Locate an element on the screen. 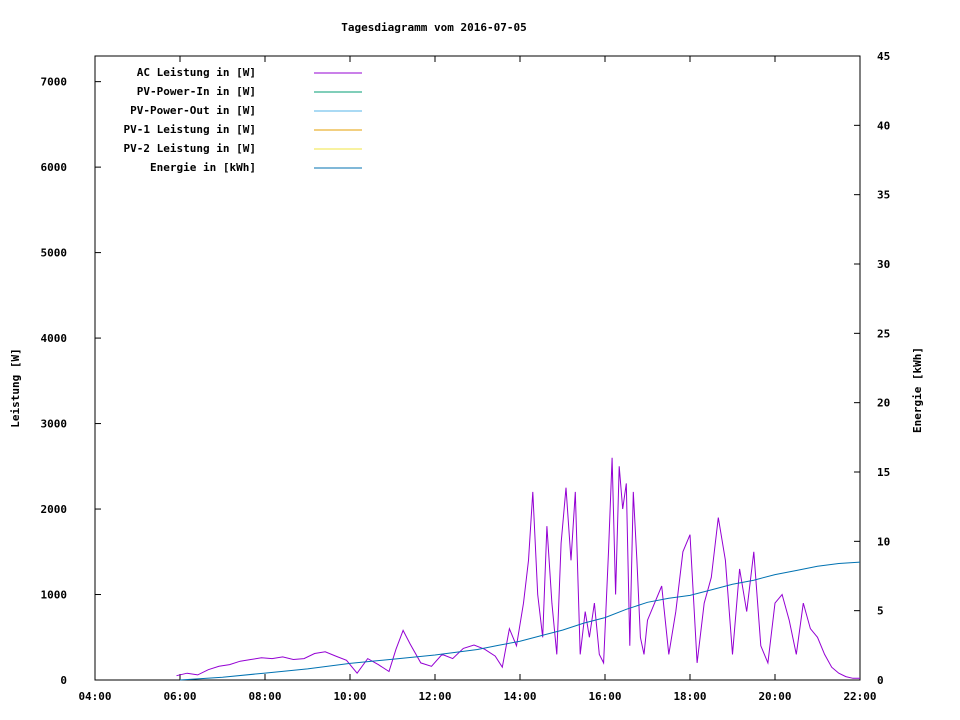 Image resolution: width=960 pixels, height=720 pixels. x-tick-label: 16:00 is located at coordinates (604, 696).